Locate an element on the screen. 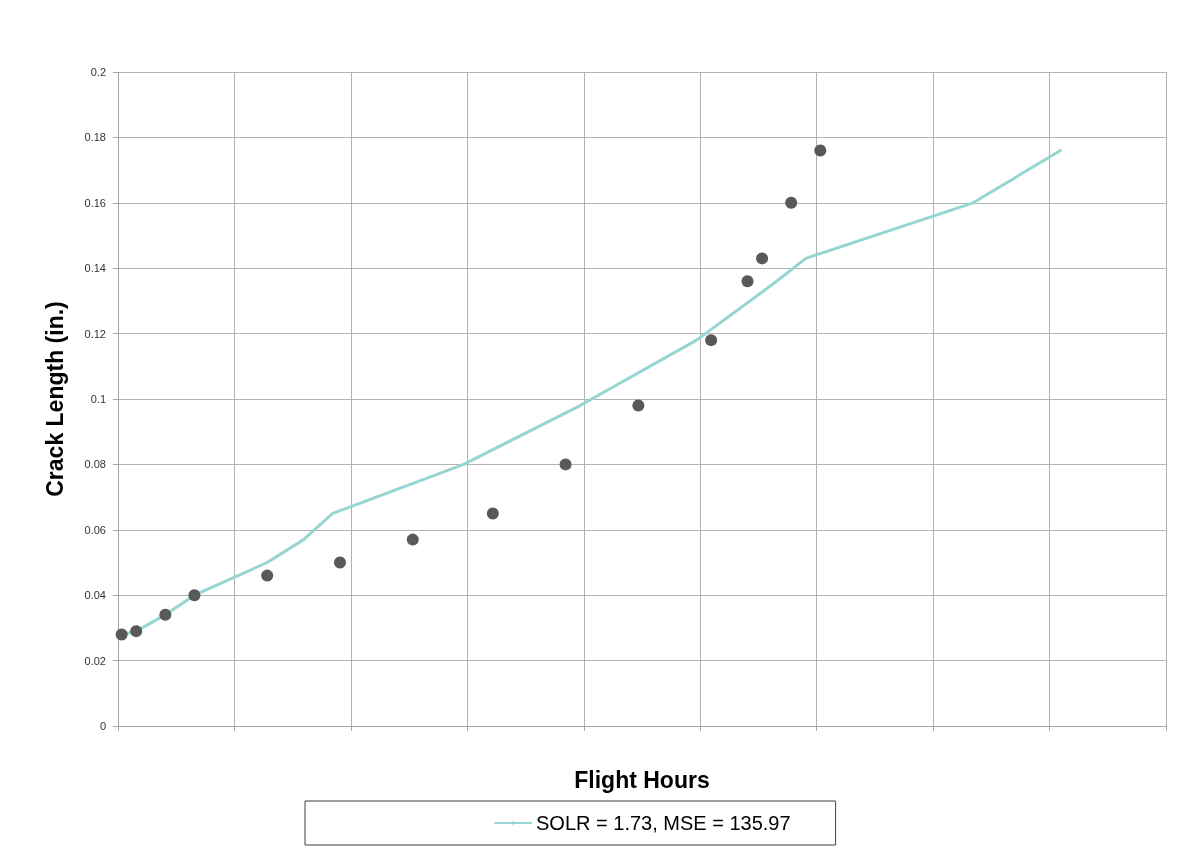 The image size is (1204, 854). y-tick-label: 0.04 is located at coordinates (95, 595).